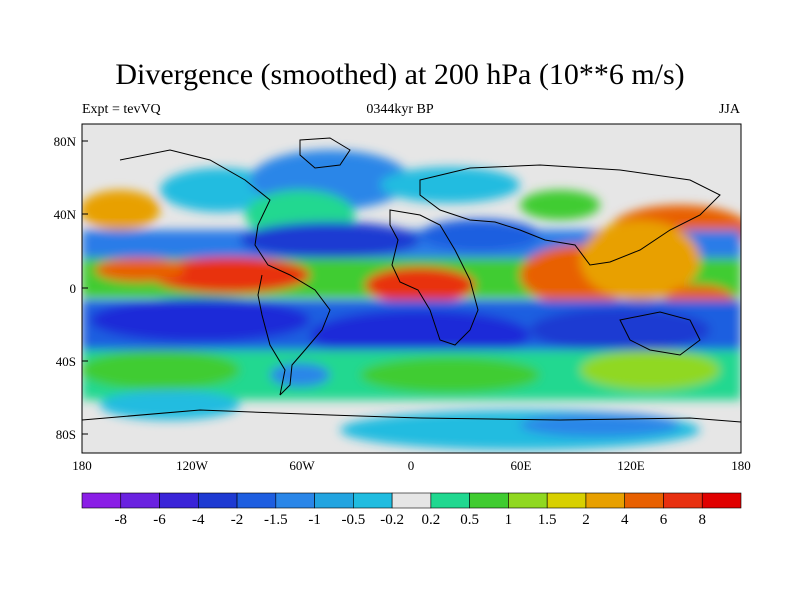 The width and height of the screenshot is (800, 600). What do you see at coordinates (192, 465) in the screenshot?
I see `lon-tick-1: 120W` at bounding box center [192, 465].